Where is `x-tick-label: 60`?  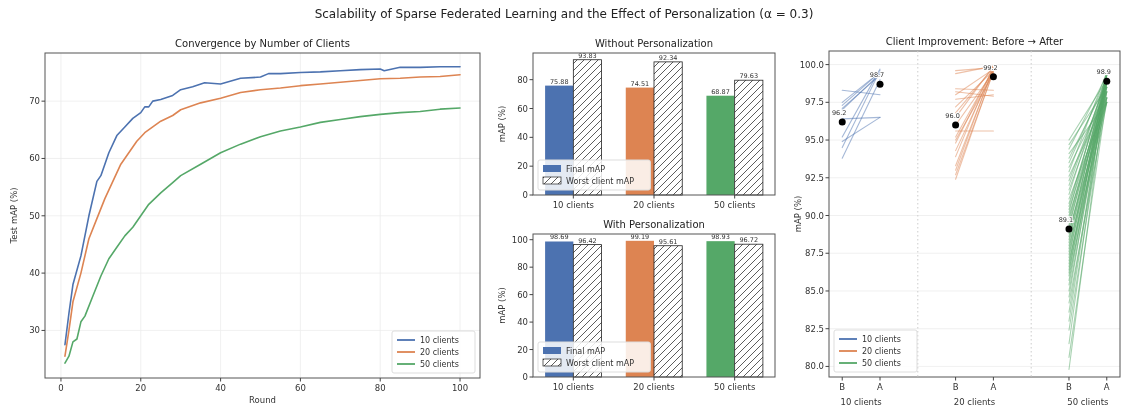
x-tick-label: 60 is located at coordinates (300, 388).